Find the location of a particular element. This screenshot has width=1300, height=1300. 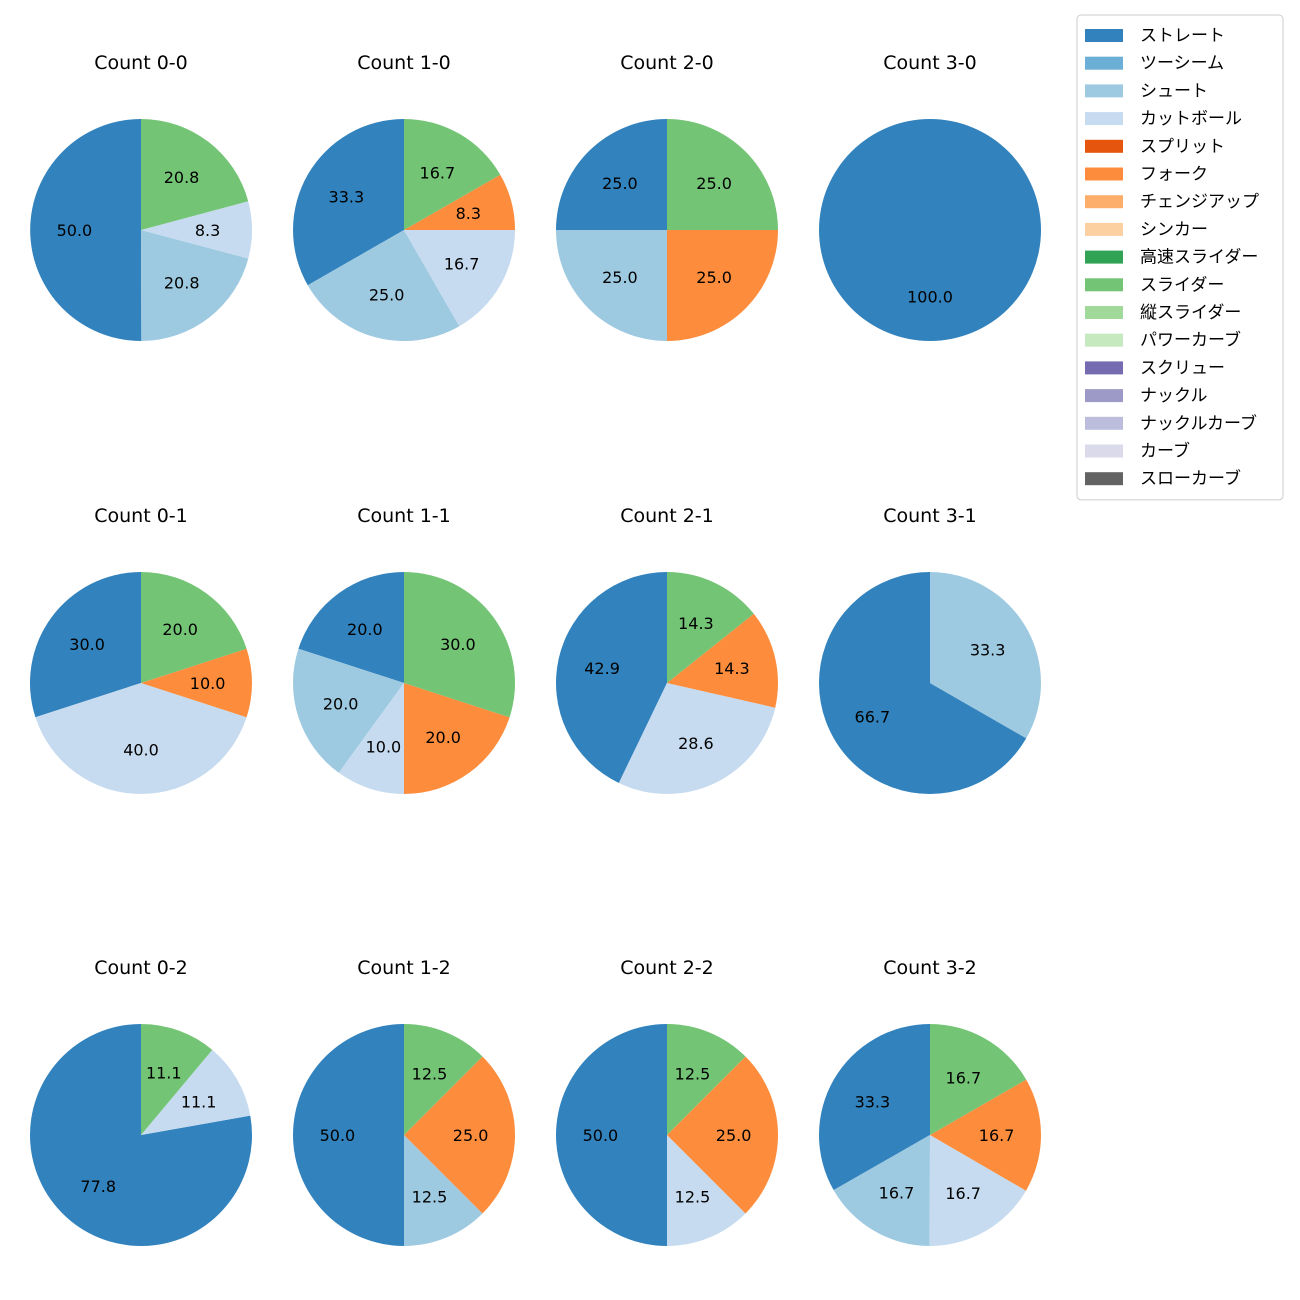

legend-label: ツーシーム is located at coordinates (1182, 64).